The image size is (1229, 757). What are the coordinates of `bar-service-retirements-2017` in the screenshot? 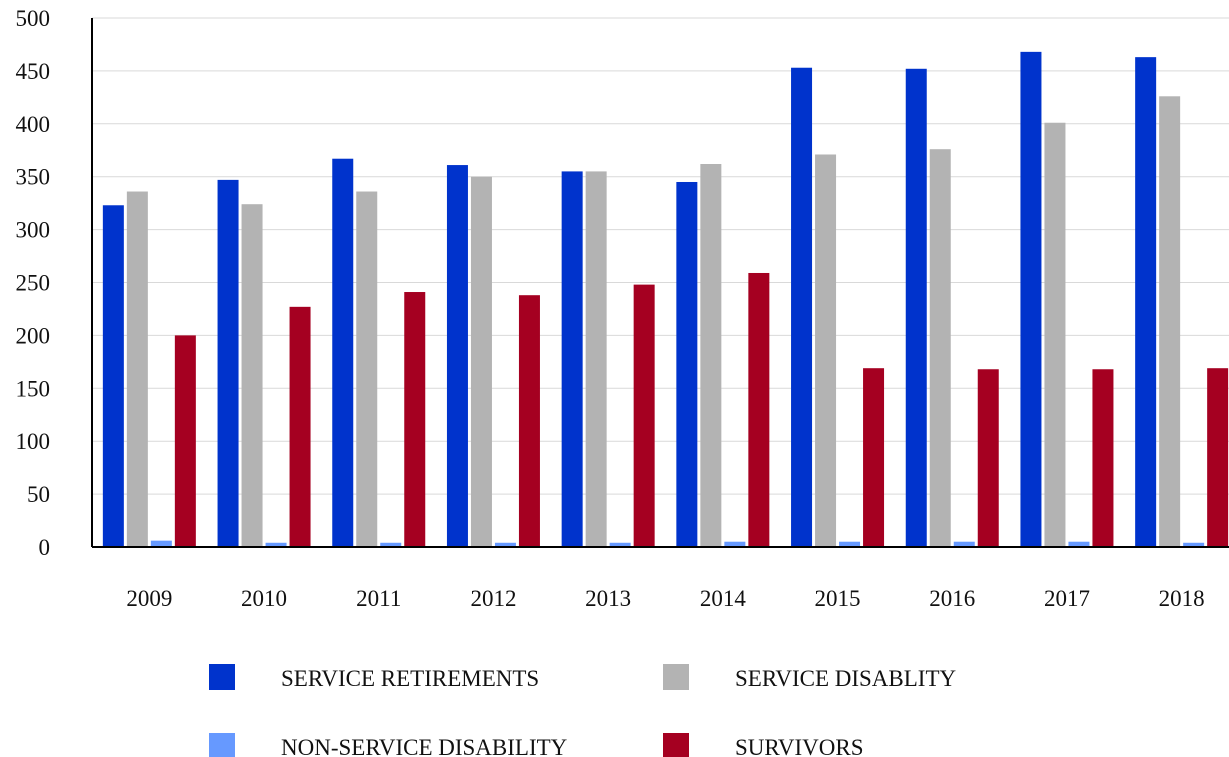 It's located at (1031, 299).